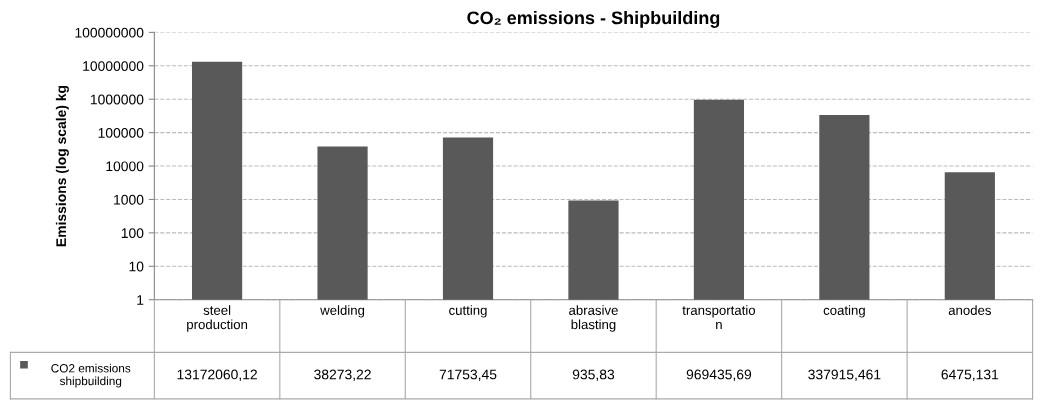 The image size is (1043, 405). I want to click on data-label: 71753,45, so click(468, 375).